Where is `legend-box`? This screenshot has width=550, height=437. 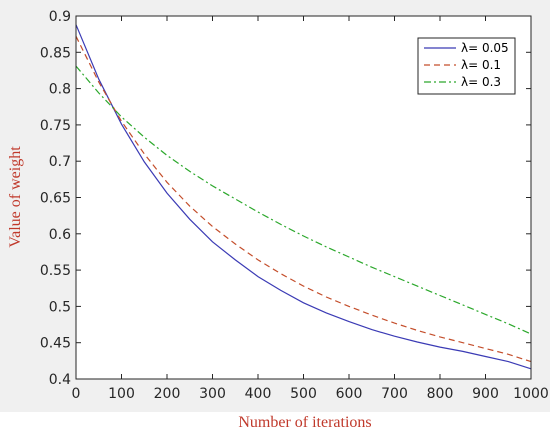 legend-box is located at coordinates (466, 66).